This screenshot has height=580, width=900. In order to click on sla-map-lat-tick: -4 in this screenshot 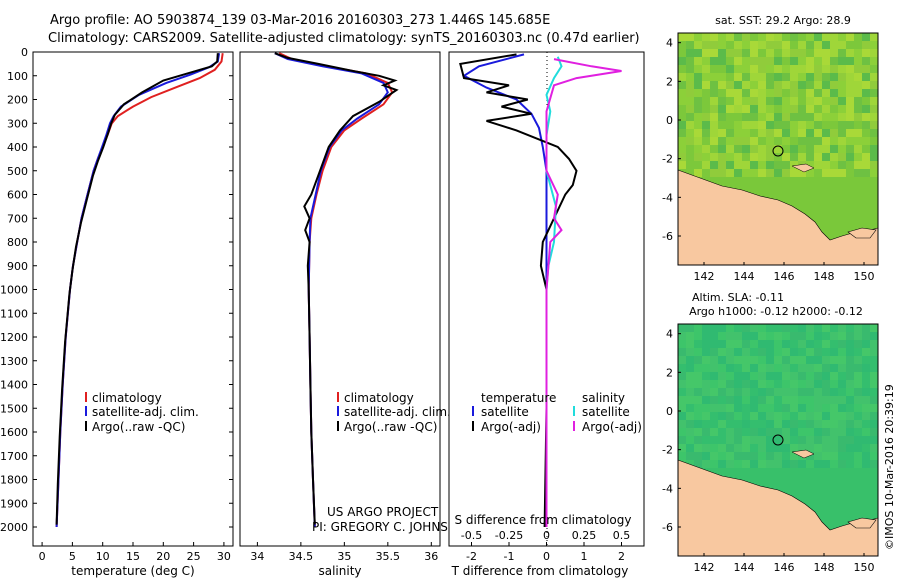, I will do `click(667, 488)`.